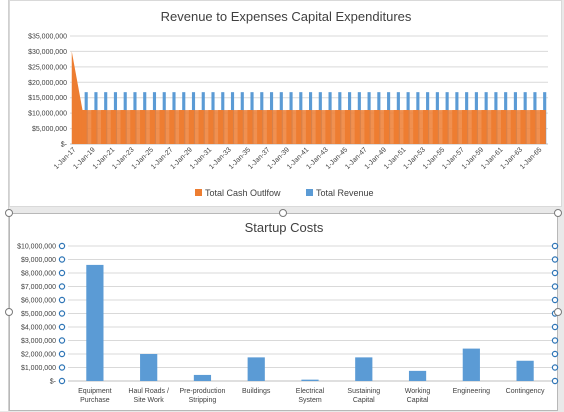  What do you see at coordinates (148, 391) in the screenshot?
I see `category-label: Haul Roads /` at bounding box center [148, 391].